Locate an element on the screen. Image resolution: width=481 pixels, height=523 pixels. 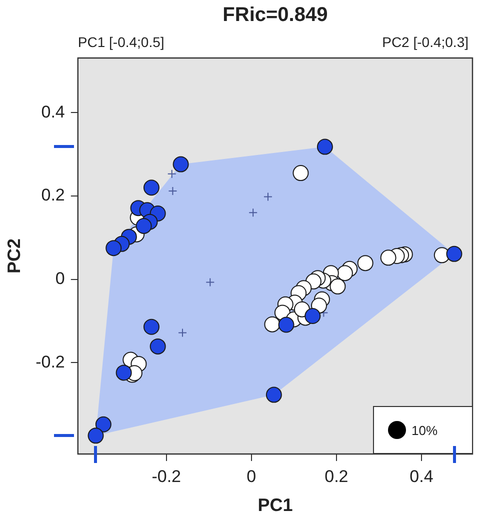
x-tick-label: 0.2 is located at coordinates (336, 476).